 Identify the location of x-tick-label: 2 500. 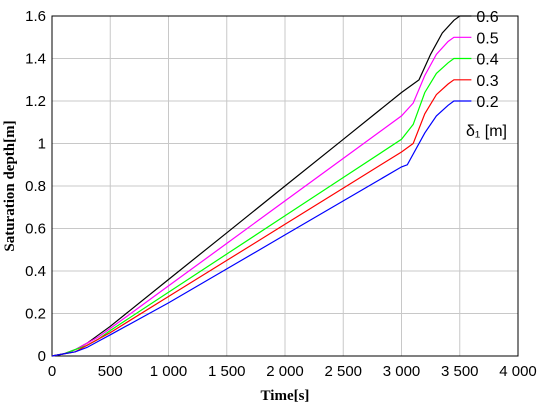
(343, 371).